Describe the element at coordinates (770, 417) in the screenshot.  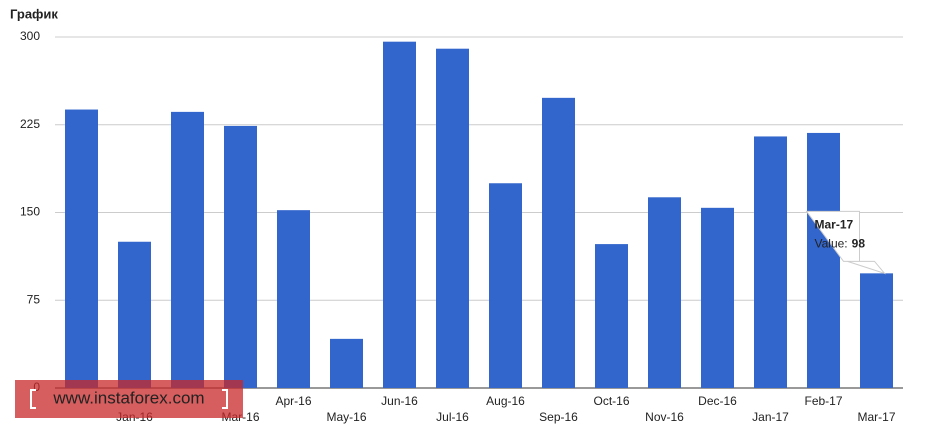
I see `x-tick-label: Jan-17` at that location.